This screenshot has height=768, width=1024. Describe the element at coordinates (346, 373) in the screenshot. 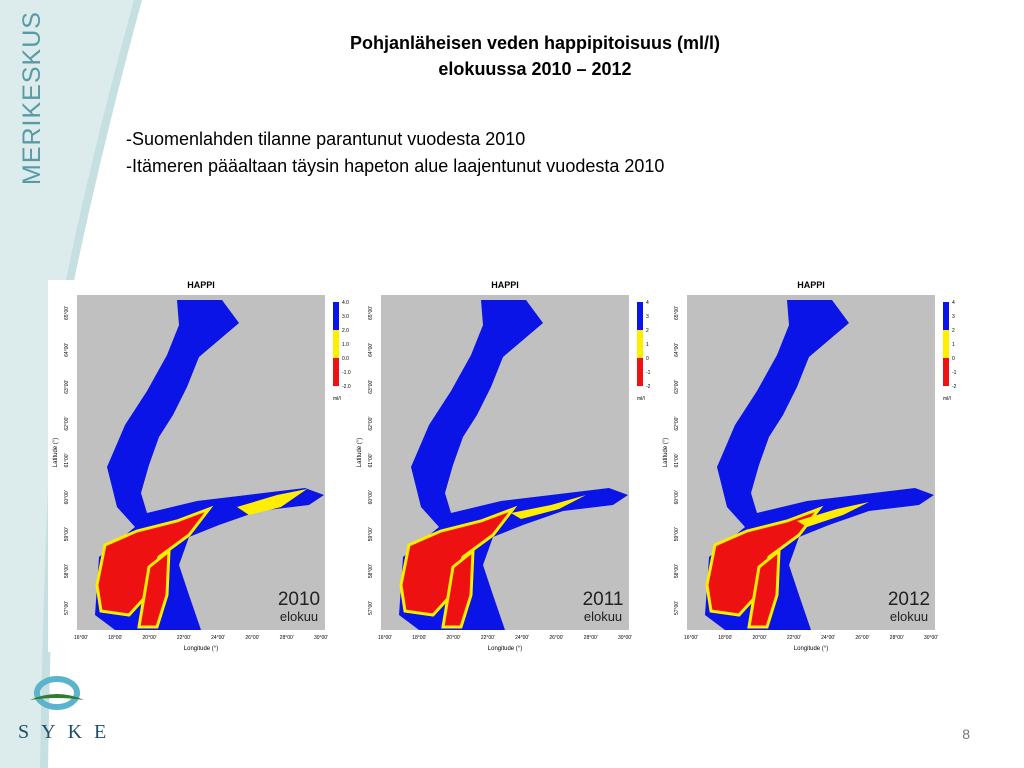

I see `legend-label: -1.0` at that location.